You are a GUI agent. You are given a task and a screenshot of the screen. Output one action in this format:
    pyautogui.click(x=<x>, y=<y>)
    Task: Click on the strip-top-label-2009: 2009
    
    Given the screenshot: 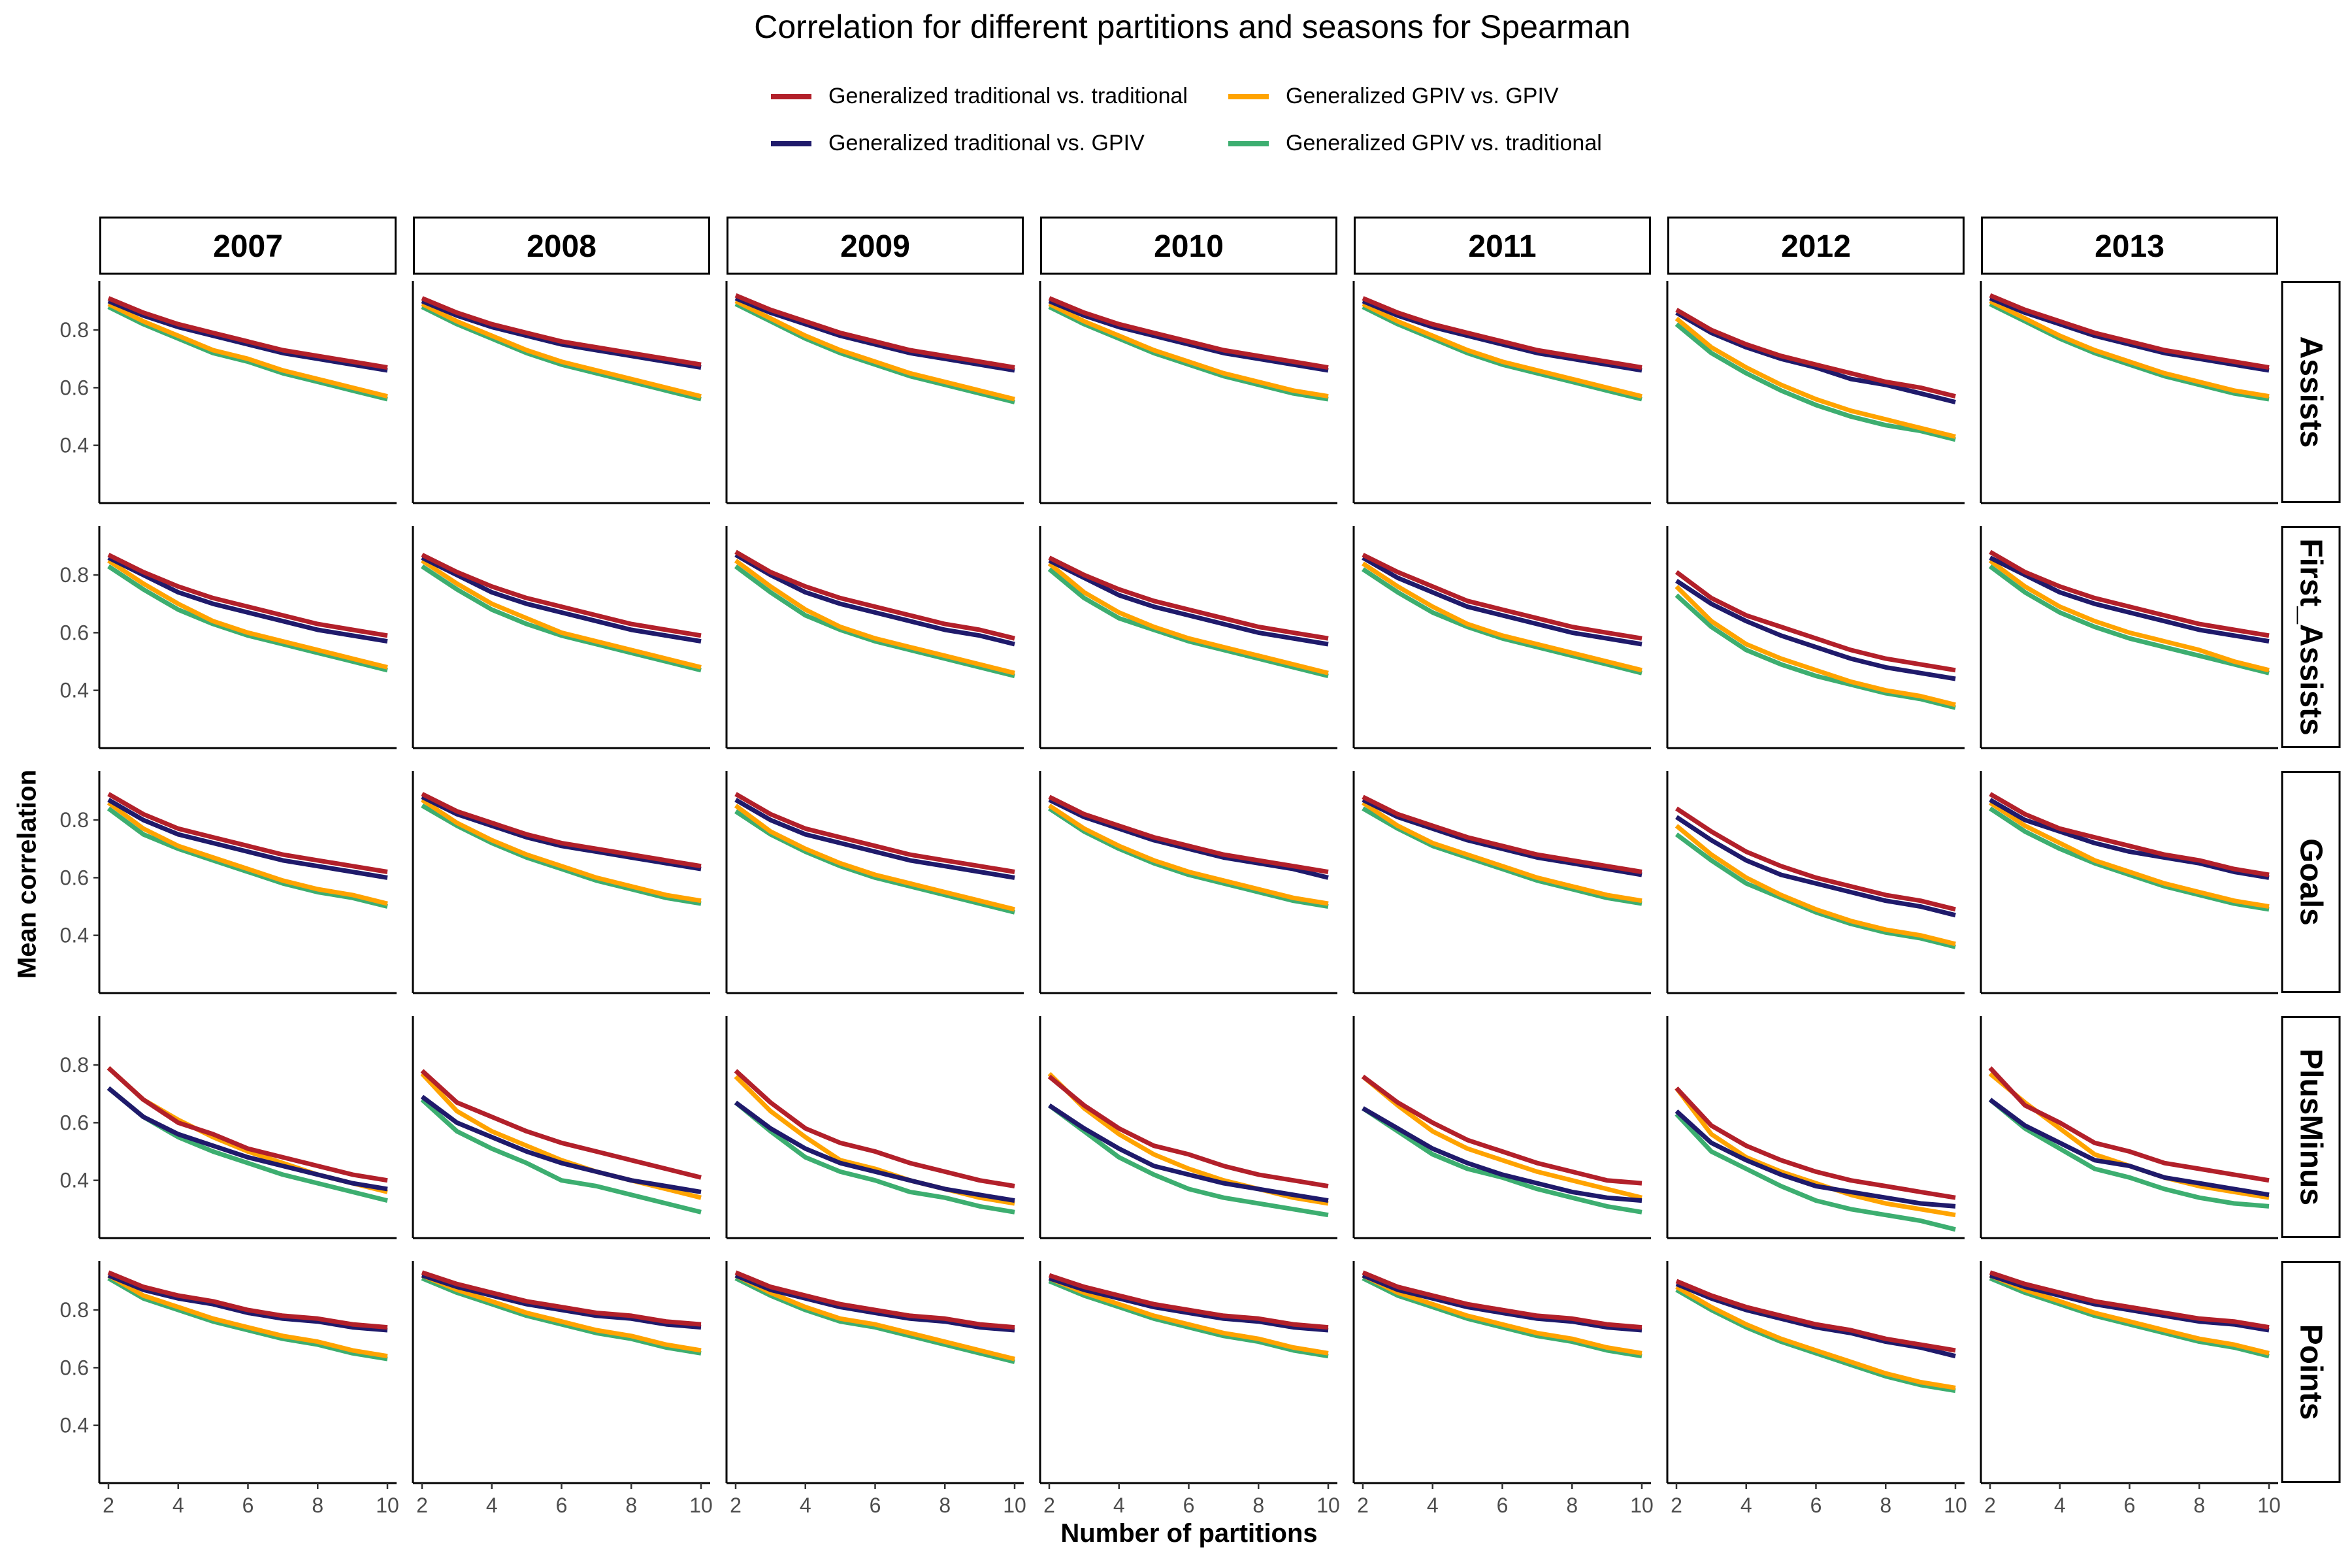 What is the action you would take?
    pyautogui.click(x=875, y=246)
    